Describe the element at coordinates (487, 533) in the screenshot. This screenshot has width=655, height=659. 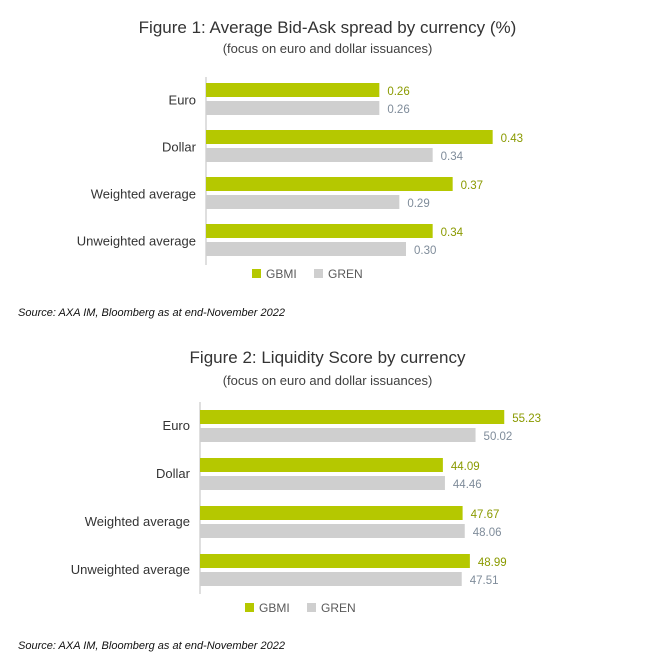
I see `data-label-gren: 48.06` at that location.